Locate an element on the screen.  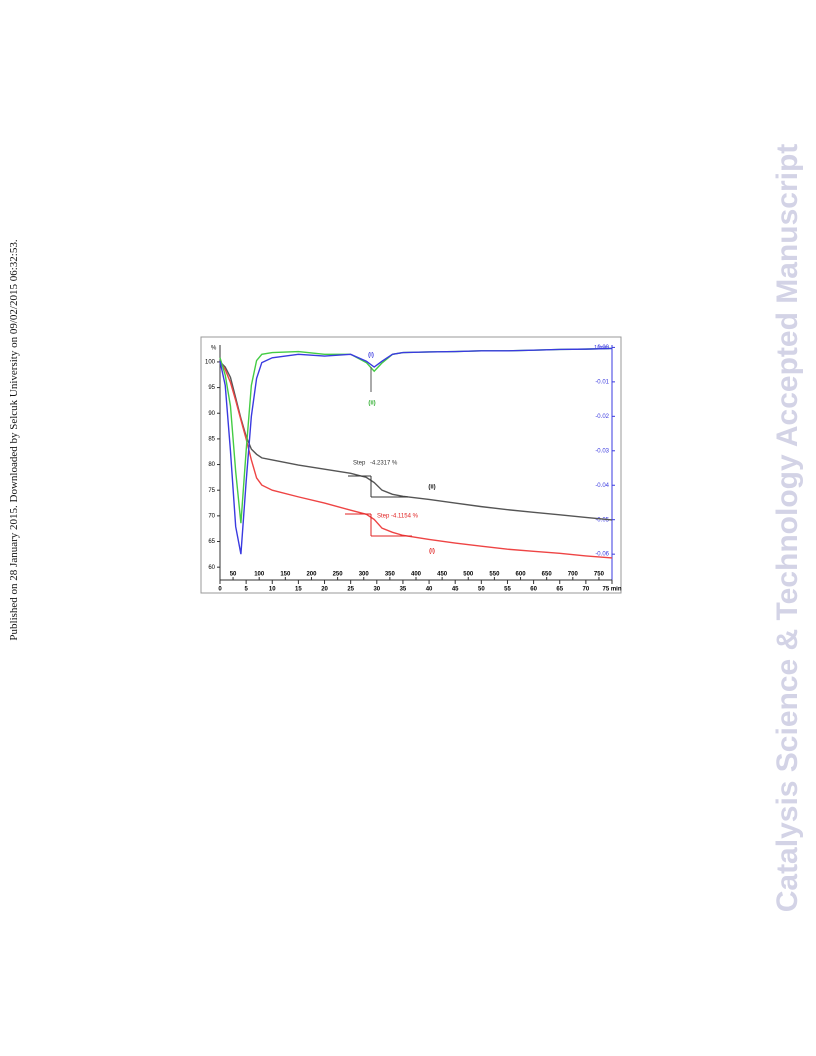
x-tick-label: 50 is located at coordinates (481, 590).